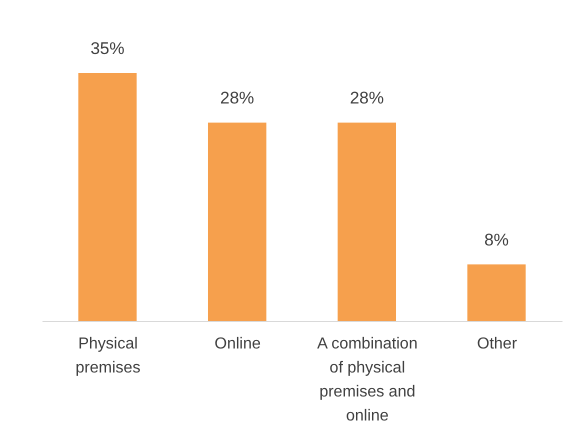 This screenshot has height=422, width=579. Describe the element at coordinates (107, 48) in the screenshot. I see `data-label: 35%` at that location.